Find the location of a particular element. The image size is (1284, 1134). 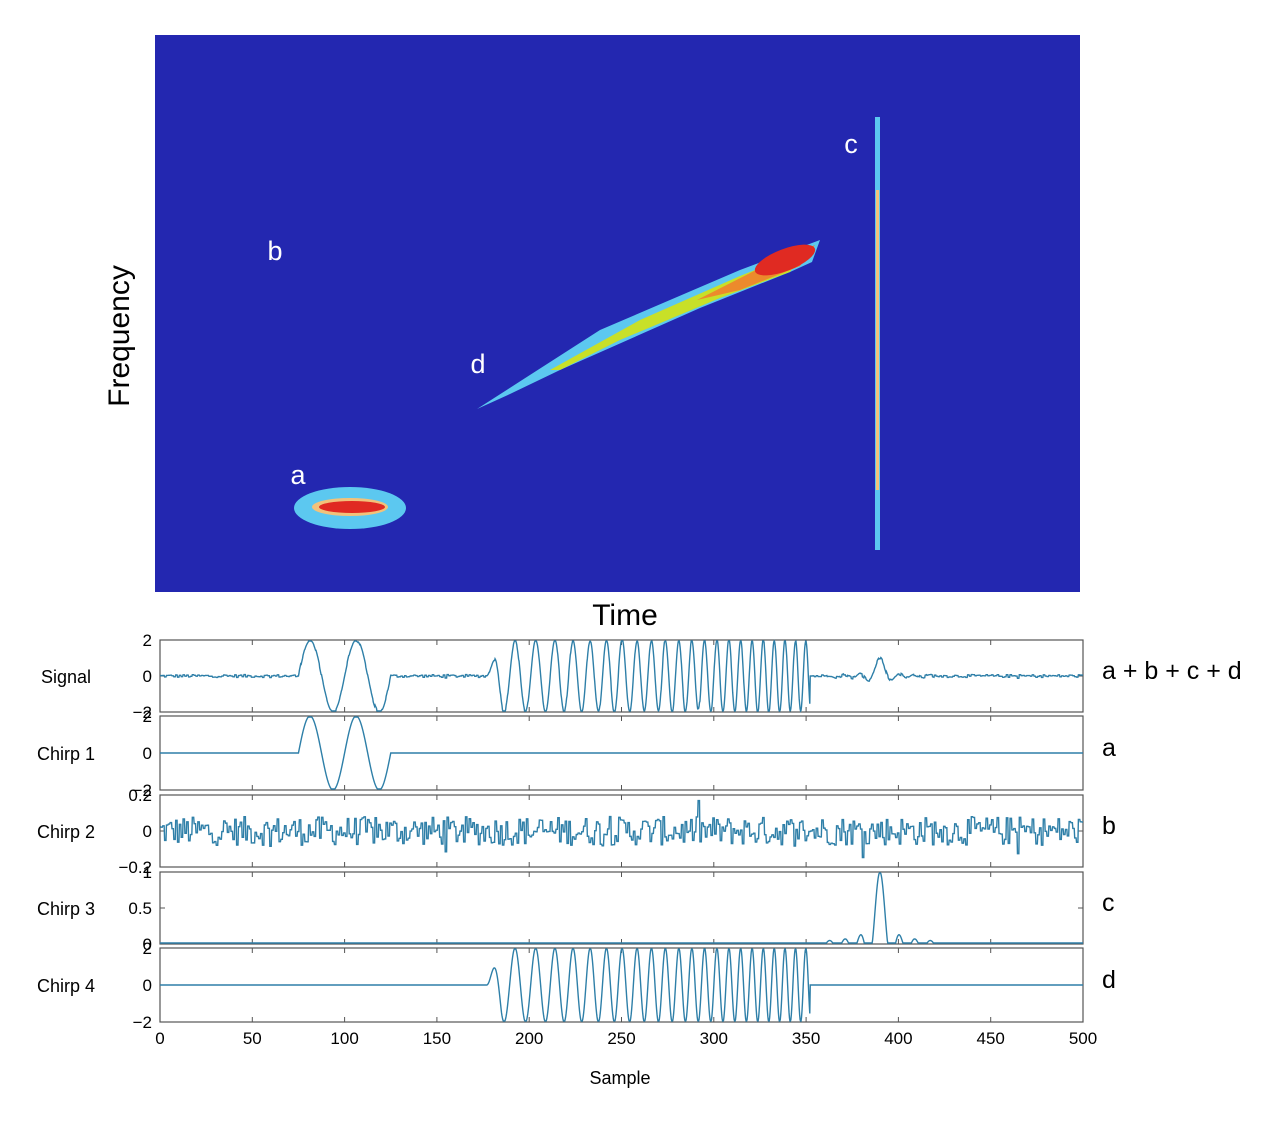

x-tick-label: 500 is located at coordinates (1083, 1038).